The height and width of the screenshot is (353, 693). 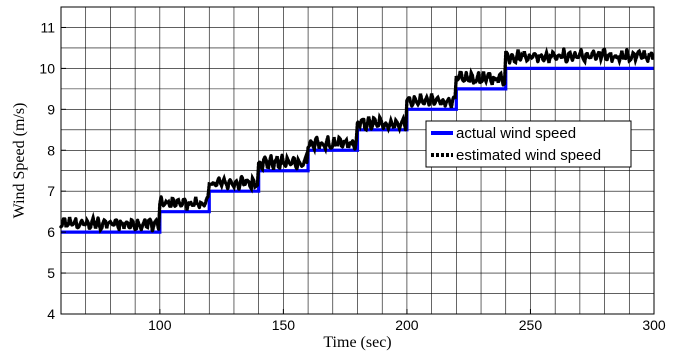 What do you see at coordinates (531, 325) in the screenshot?
I see `x-tick-label: 250` at bounding box center [531, 325].